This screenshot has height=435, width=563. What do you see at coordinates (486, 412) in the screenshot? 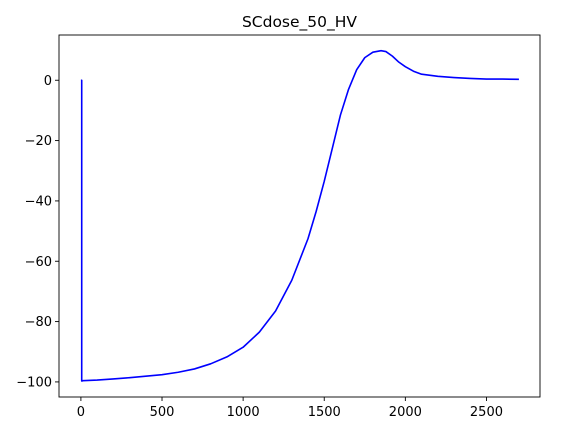
I see `x-tick-label: 2500` at bounding box center [486, 412].